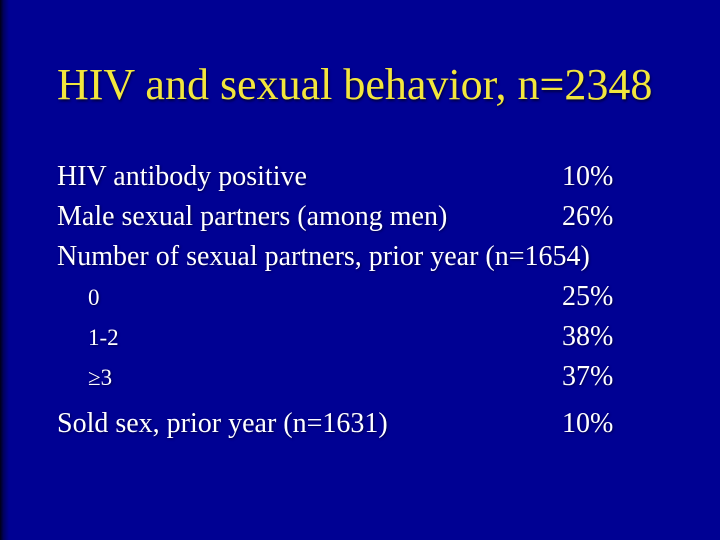 Image resolution: width=720 pixels, height=540 pixels. Describe the element at coordinates (377, 337) in the screenshot. I see `stat-row-partners-1-2: 1-2 38%` at that location.